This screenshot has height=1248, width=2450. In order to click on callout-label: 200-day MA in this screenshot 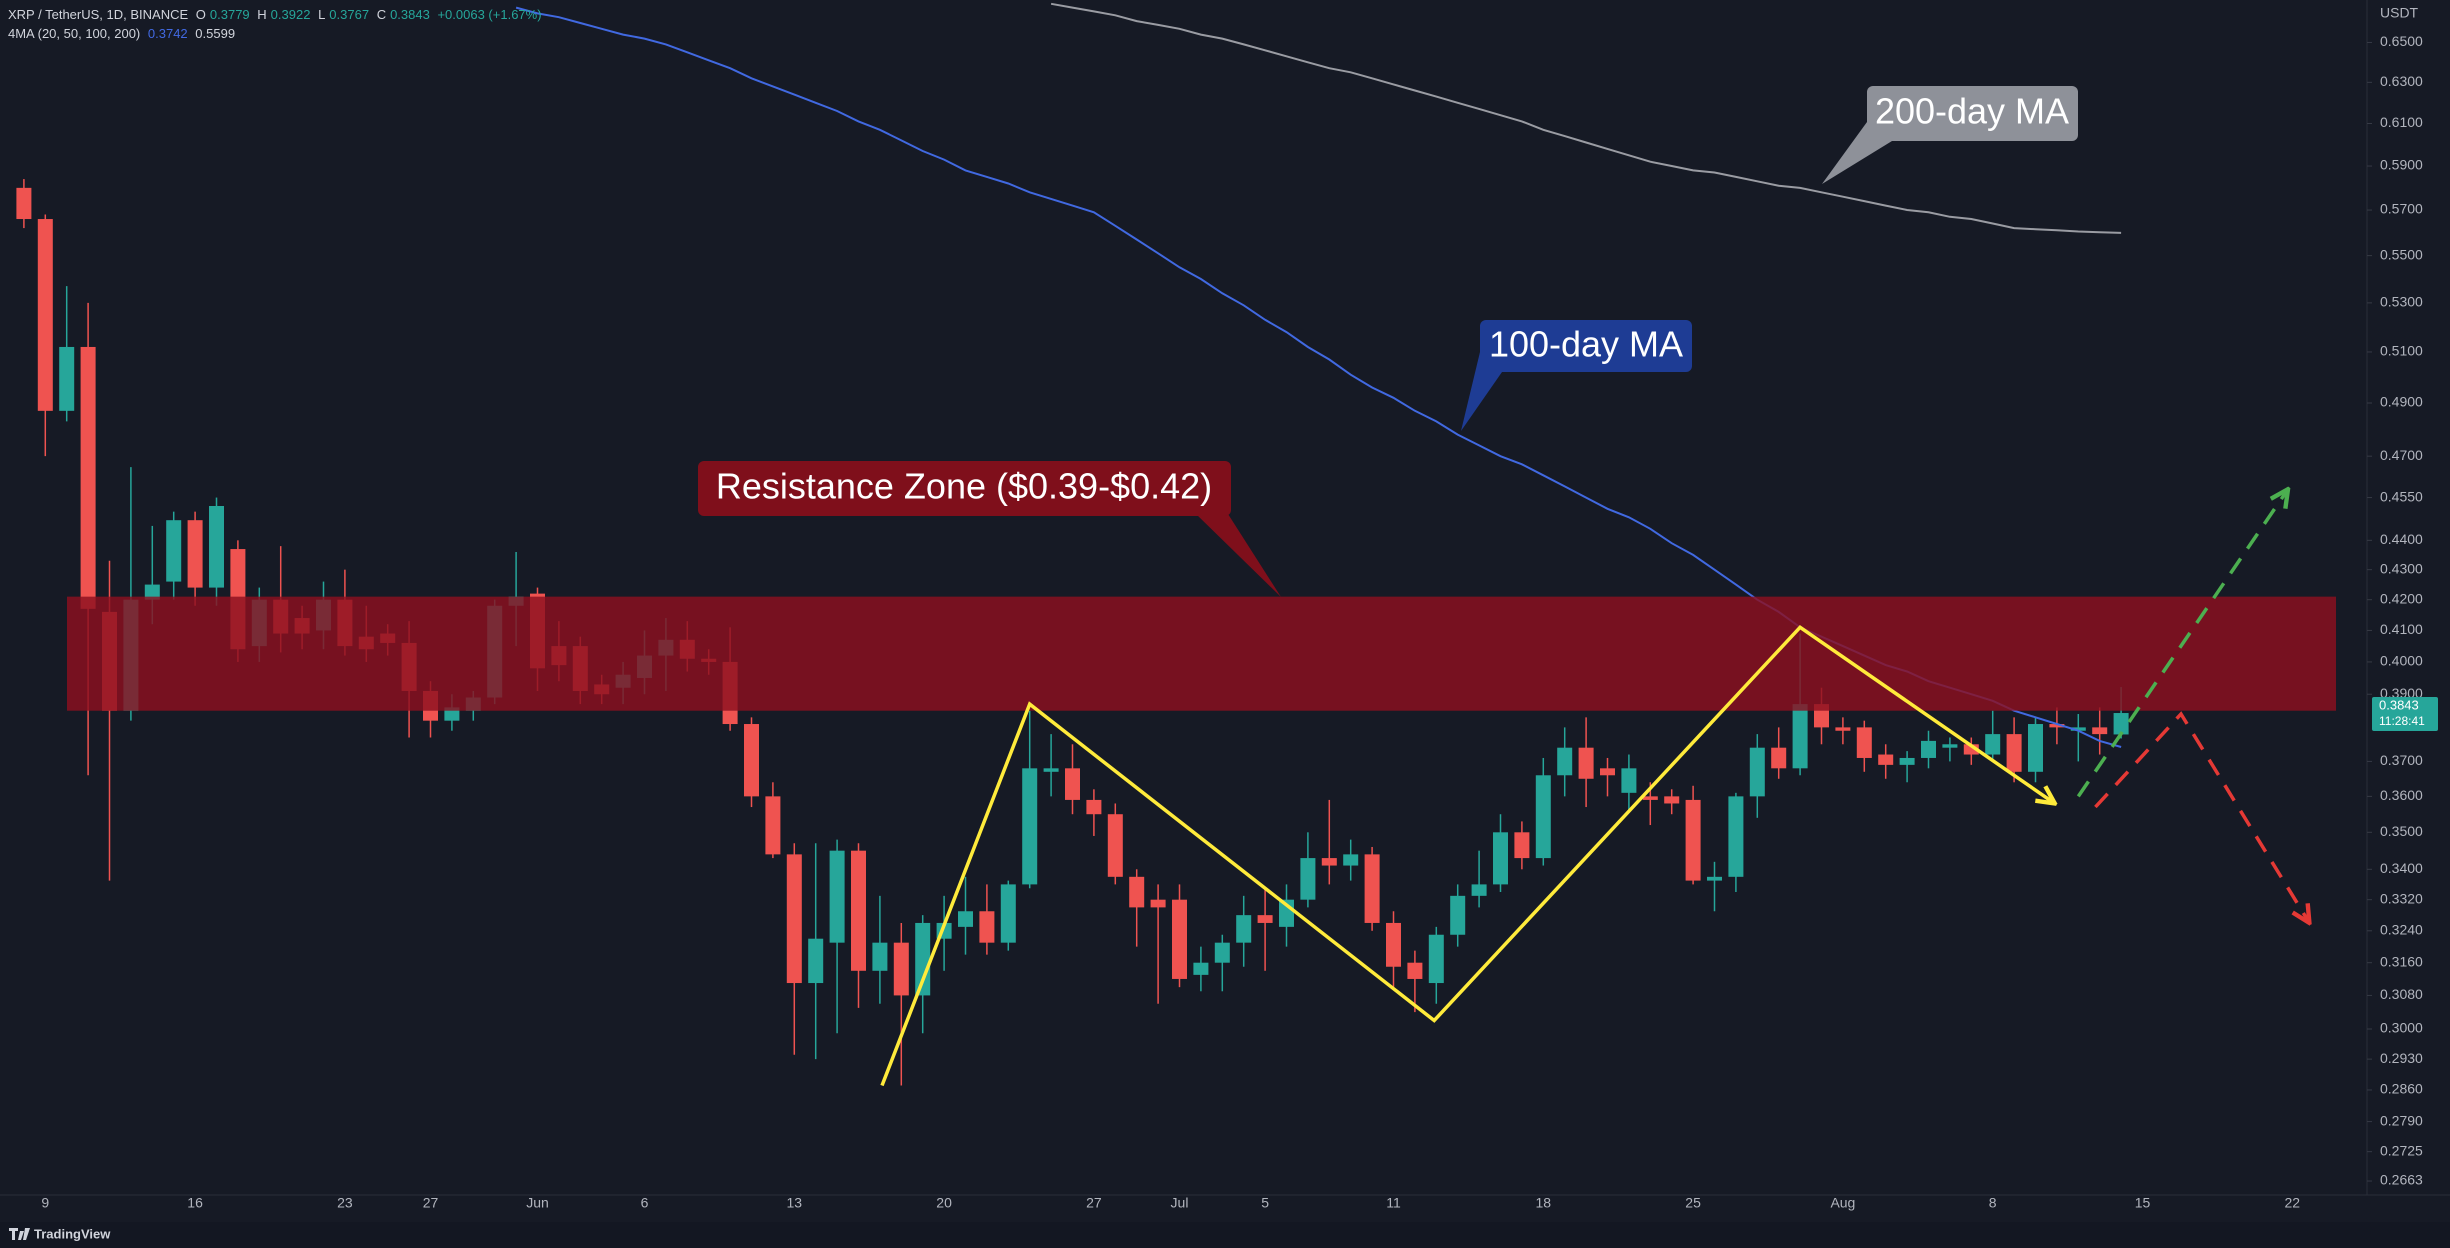, I will do `click(1972, 111)`.